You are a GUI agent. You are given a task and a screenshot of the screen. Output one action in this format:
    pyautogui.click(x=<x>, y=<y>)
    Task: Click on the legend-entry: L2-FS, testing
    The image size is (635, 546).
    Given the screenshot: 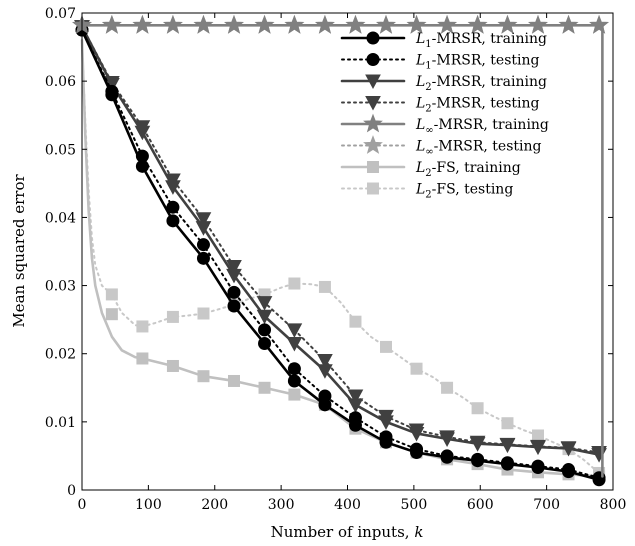 What is the action you would take?
    pyautogui.click(x=427, y=191)
    